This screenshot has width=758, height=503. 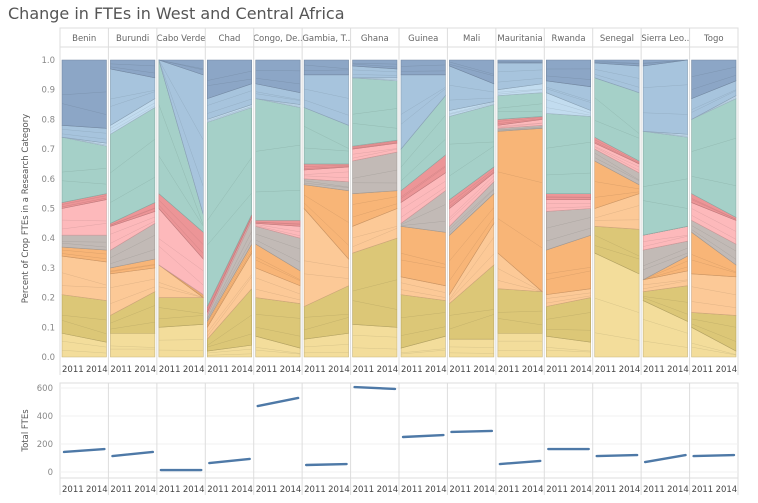 I want to click on y-tick-label: 0.2, so click(x=48, y=299).